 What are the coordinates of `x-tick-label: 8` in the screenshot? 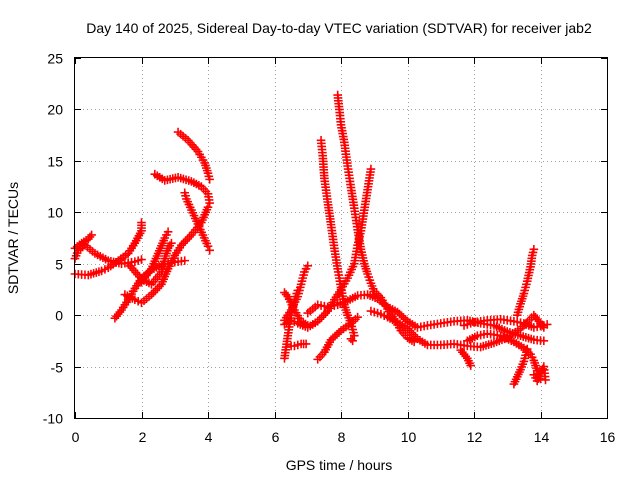 It's located at (342, 437).